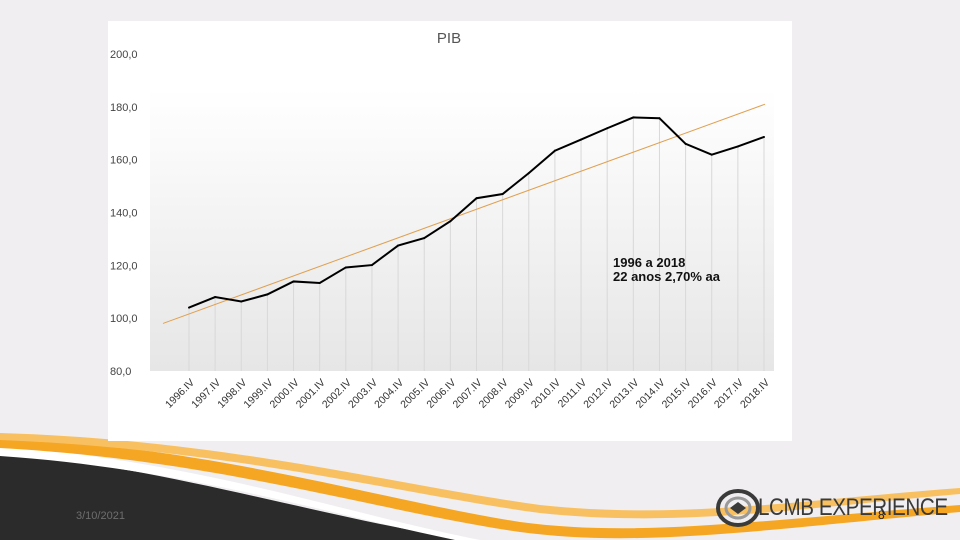  What do you see at coordinates (738, 508) in the screenshot?
I see `lcmb-logo-emblem-icon` at bounding box center [738, 508].